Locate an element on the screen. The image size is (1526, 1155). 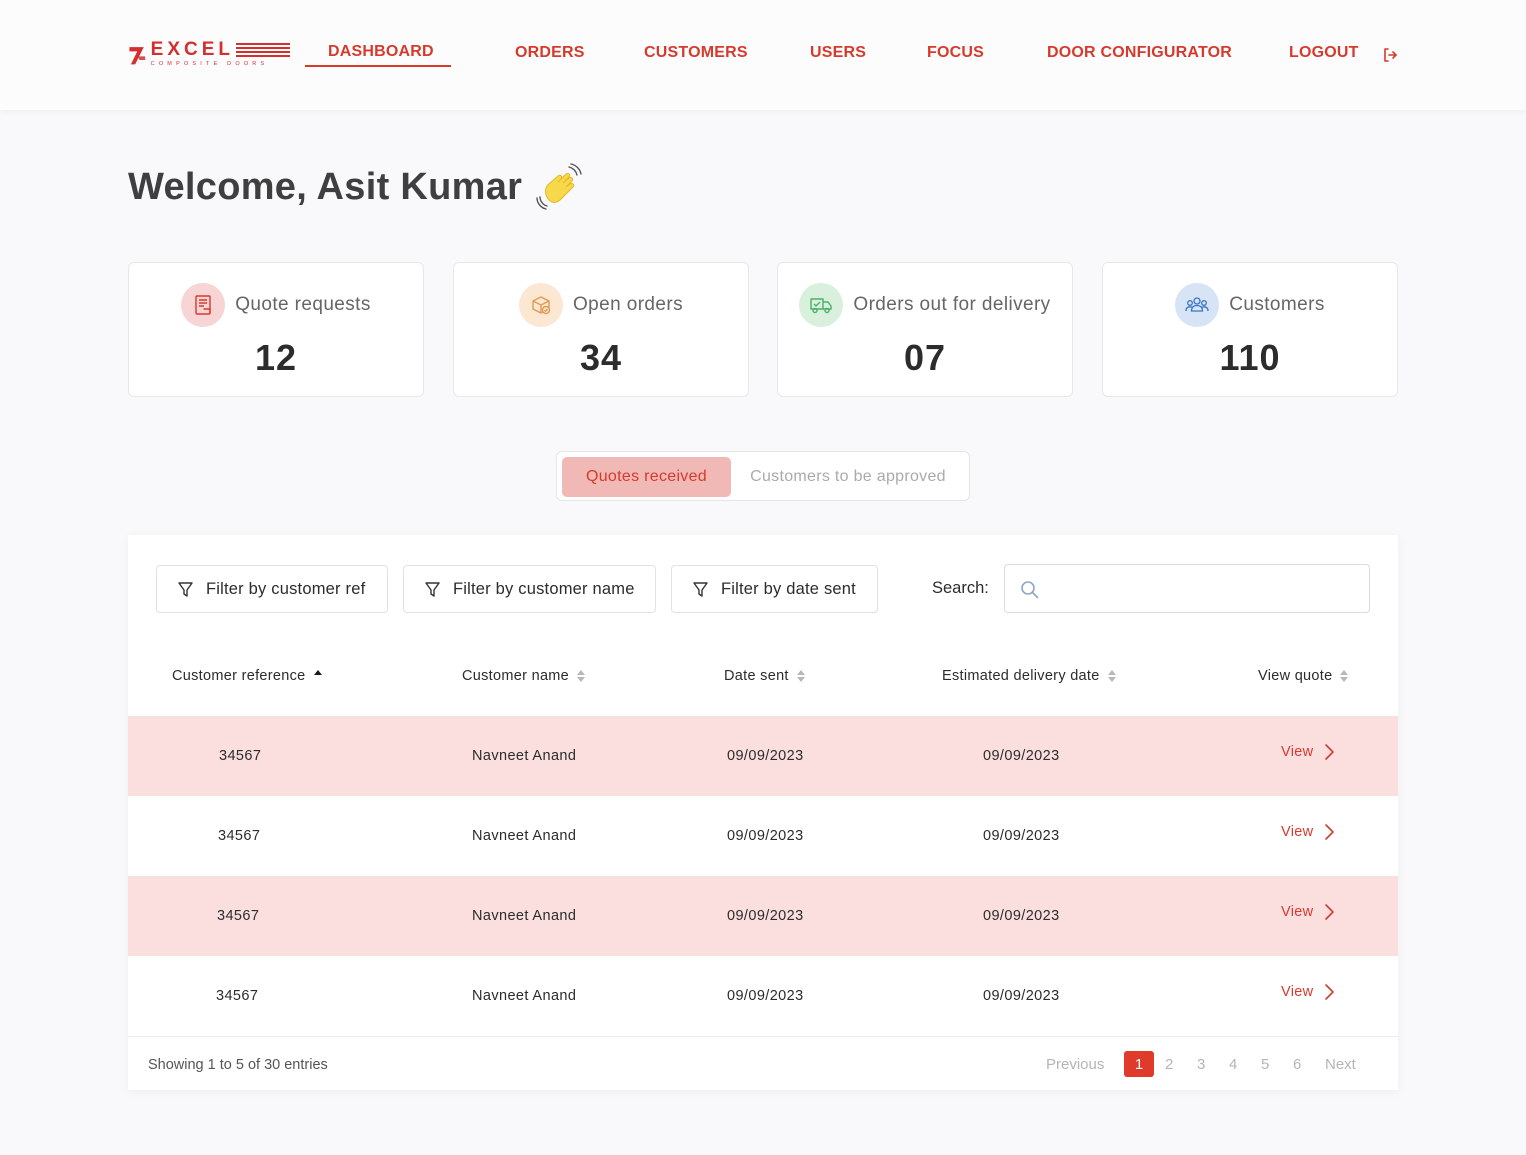
stat-label: Orders out for delivery is located at coordinates (952, 304).